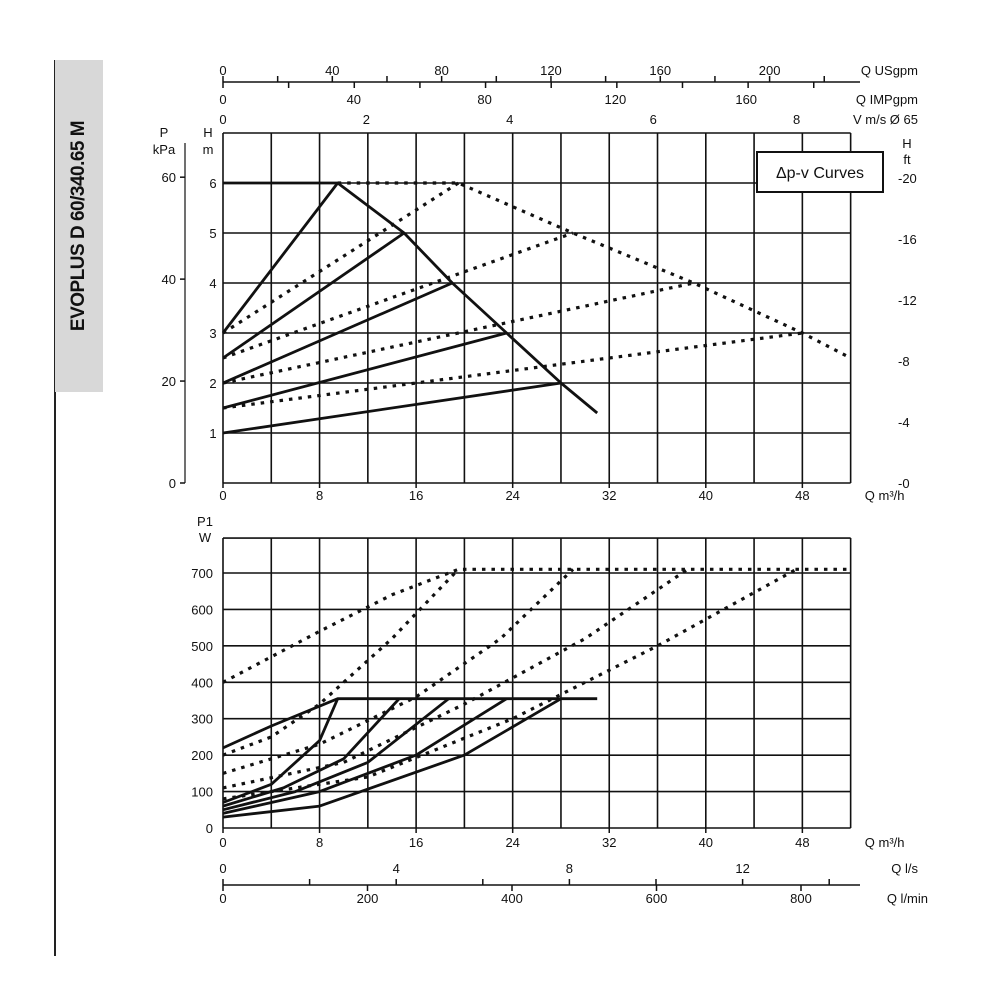  What do you see at coordinates (208, 149) in the screenshot?
I see `axis-label-m: m` at bounding box center [208, 149].